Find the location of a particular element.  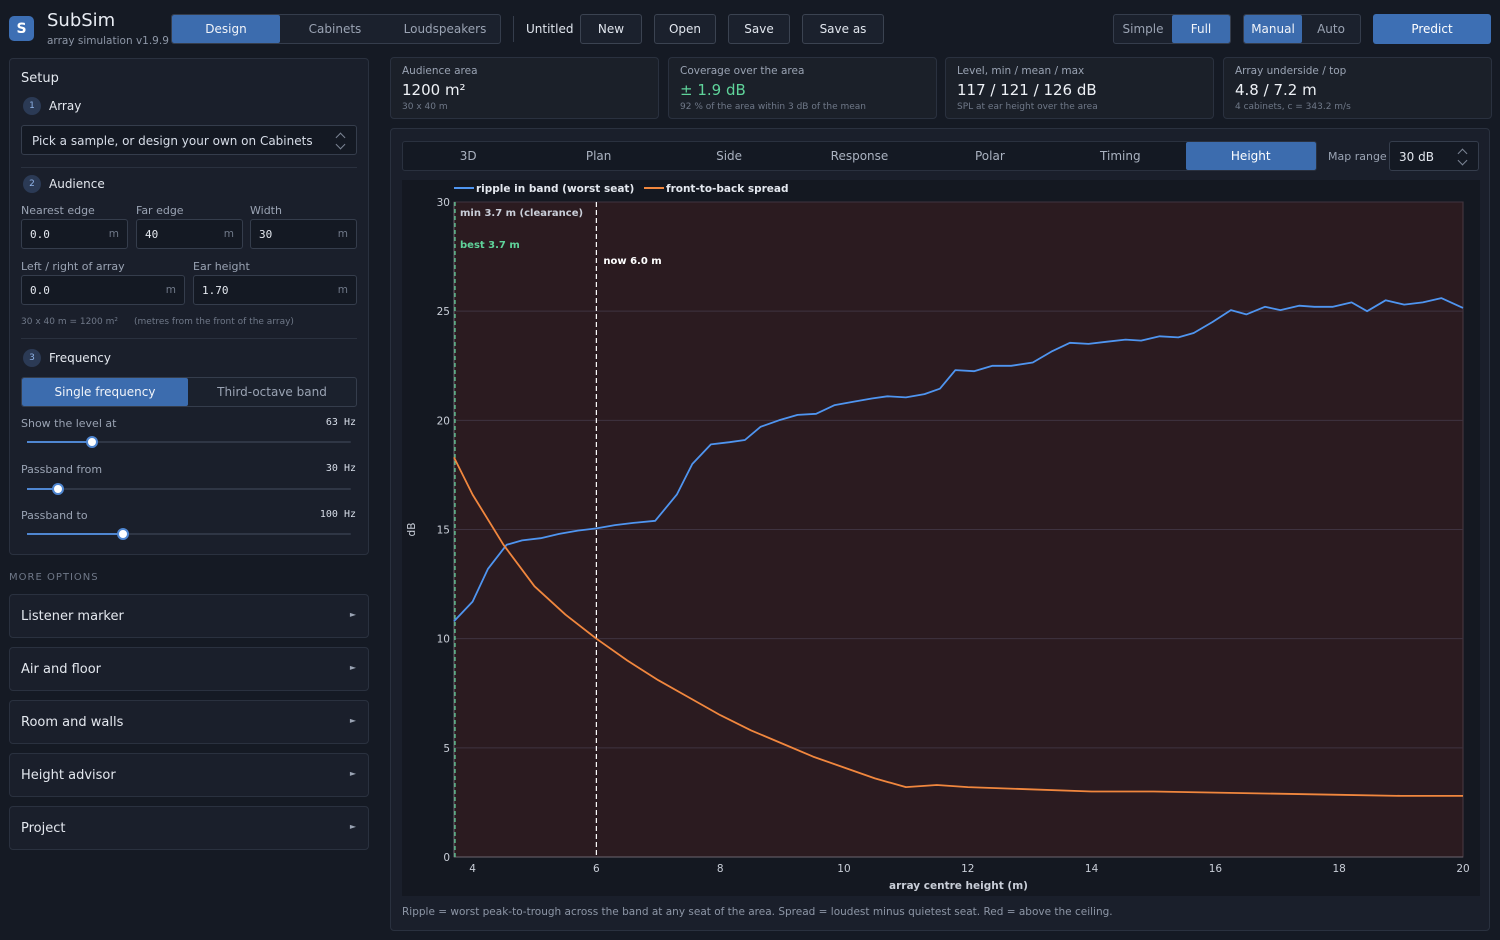

card-value: ± 1.9 dB is located at coordinates (713, 90).